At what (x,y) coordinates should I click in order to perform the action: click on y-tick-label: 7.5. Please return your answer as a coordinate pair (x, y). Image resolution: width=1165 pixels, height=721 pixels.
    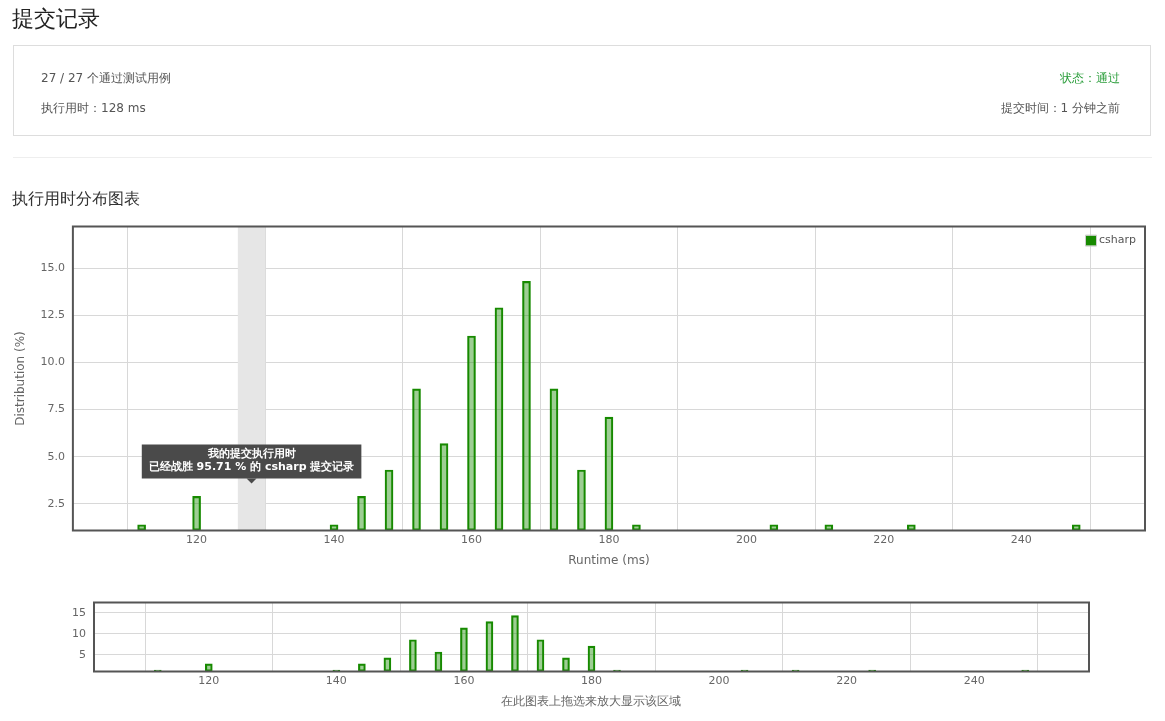
    Looking at the image, I should click on (56, 409).